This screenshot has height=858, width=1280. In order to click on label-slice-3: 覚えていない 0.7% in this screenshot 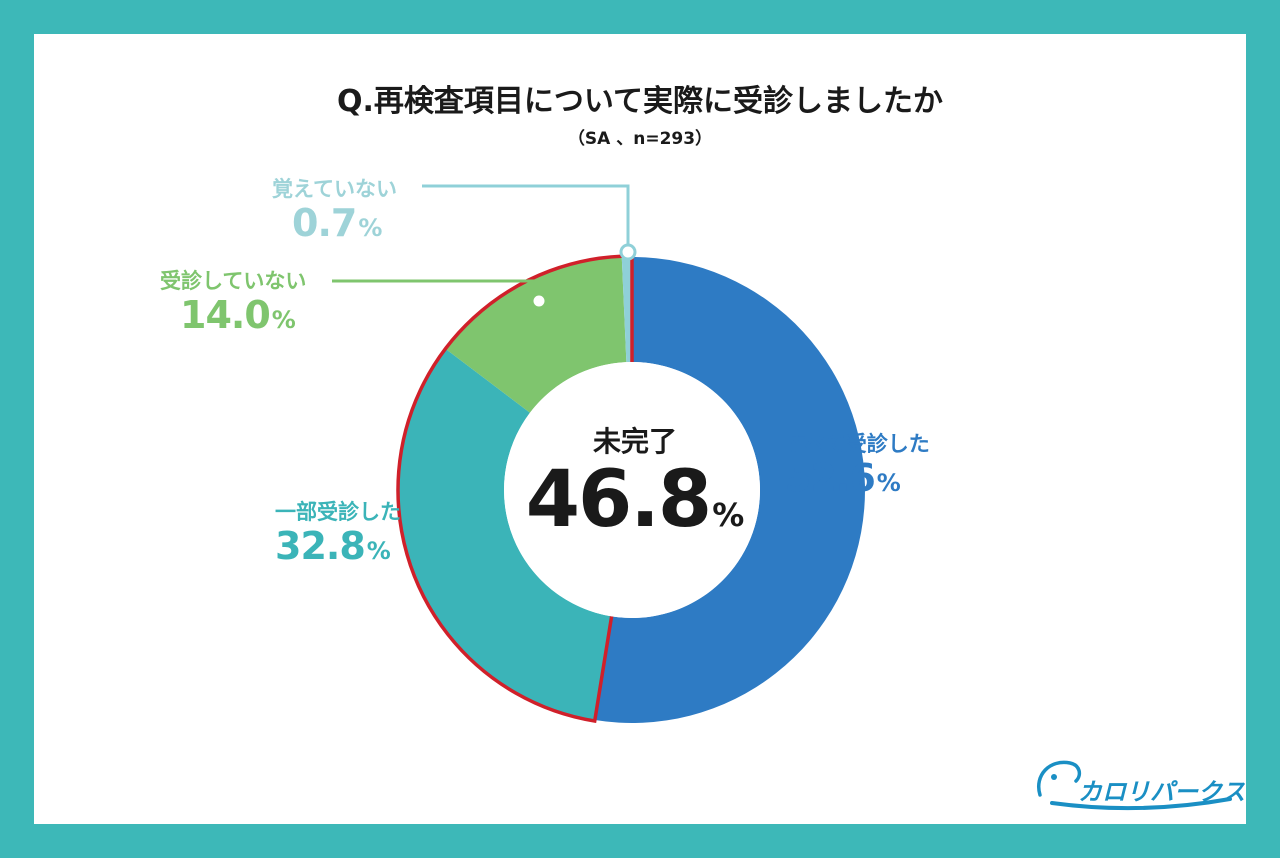, I will do `click(334, 209)`.